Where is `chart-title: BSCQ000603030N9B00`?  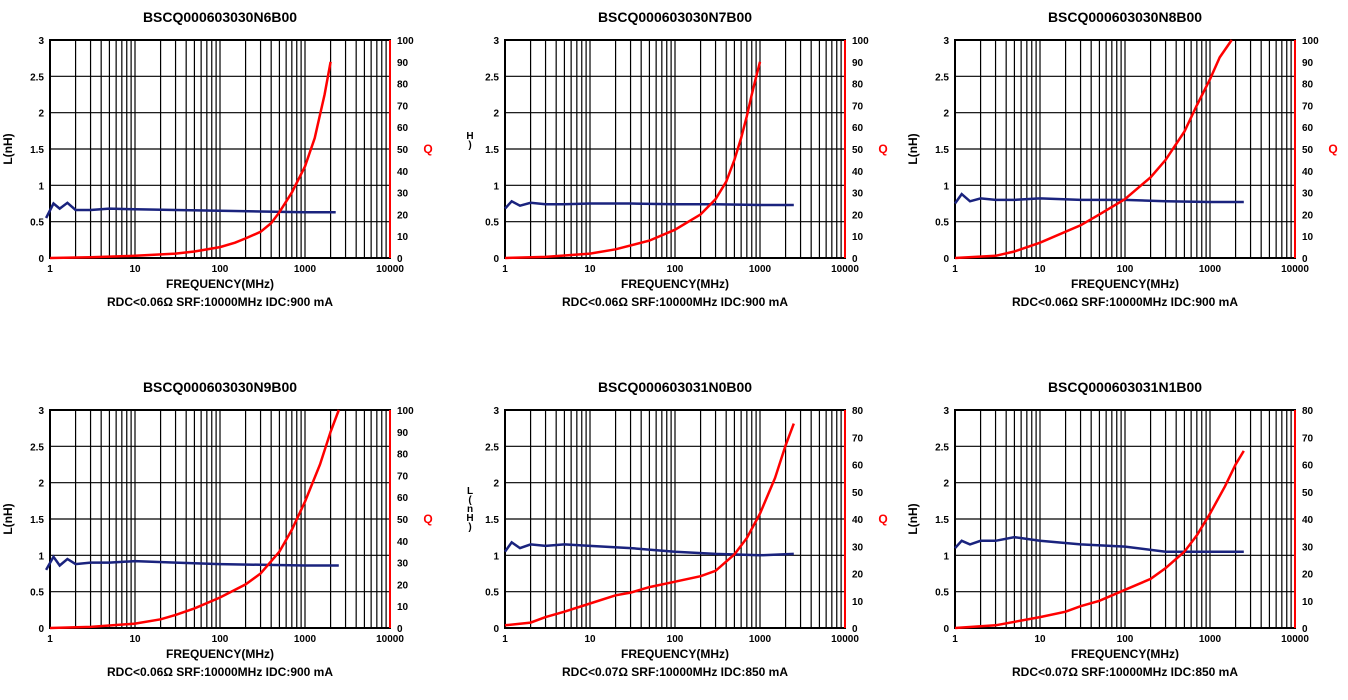 chart-title: BSCQ000603030N9B00 is located at coordinates (220, 387).